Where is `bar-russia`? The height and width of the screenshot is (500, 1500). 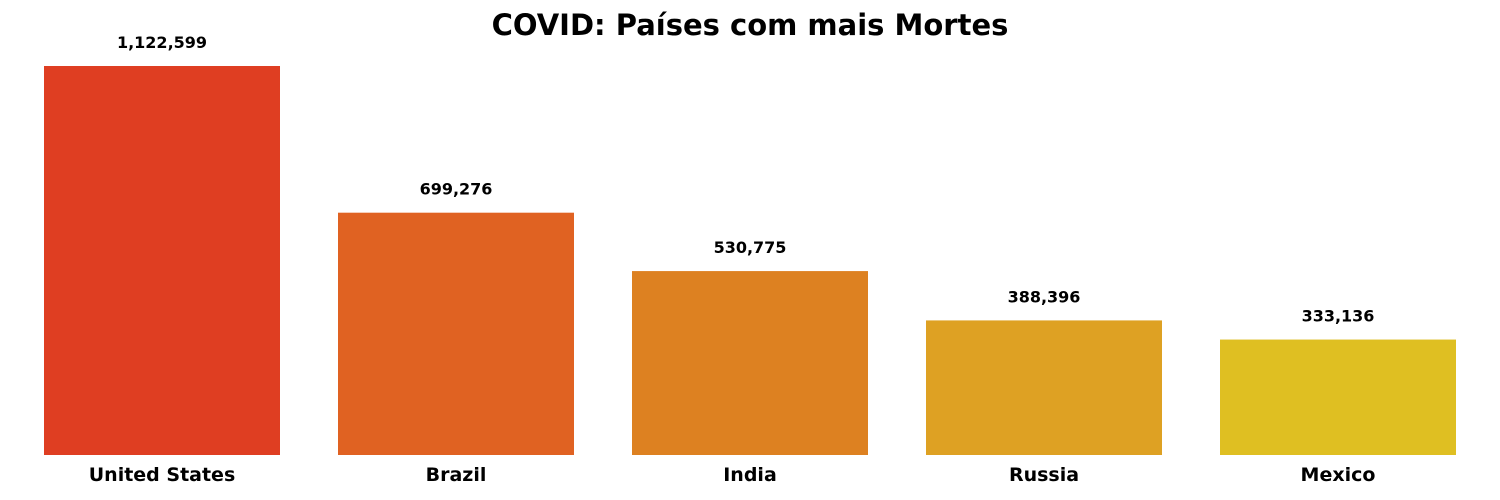
bar-russia is located at coordinates (1044, 387).